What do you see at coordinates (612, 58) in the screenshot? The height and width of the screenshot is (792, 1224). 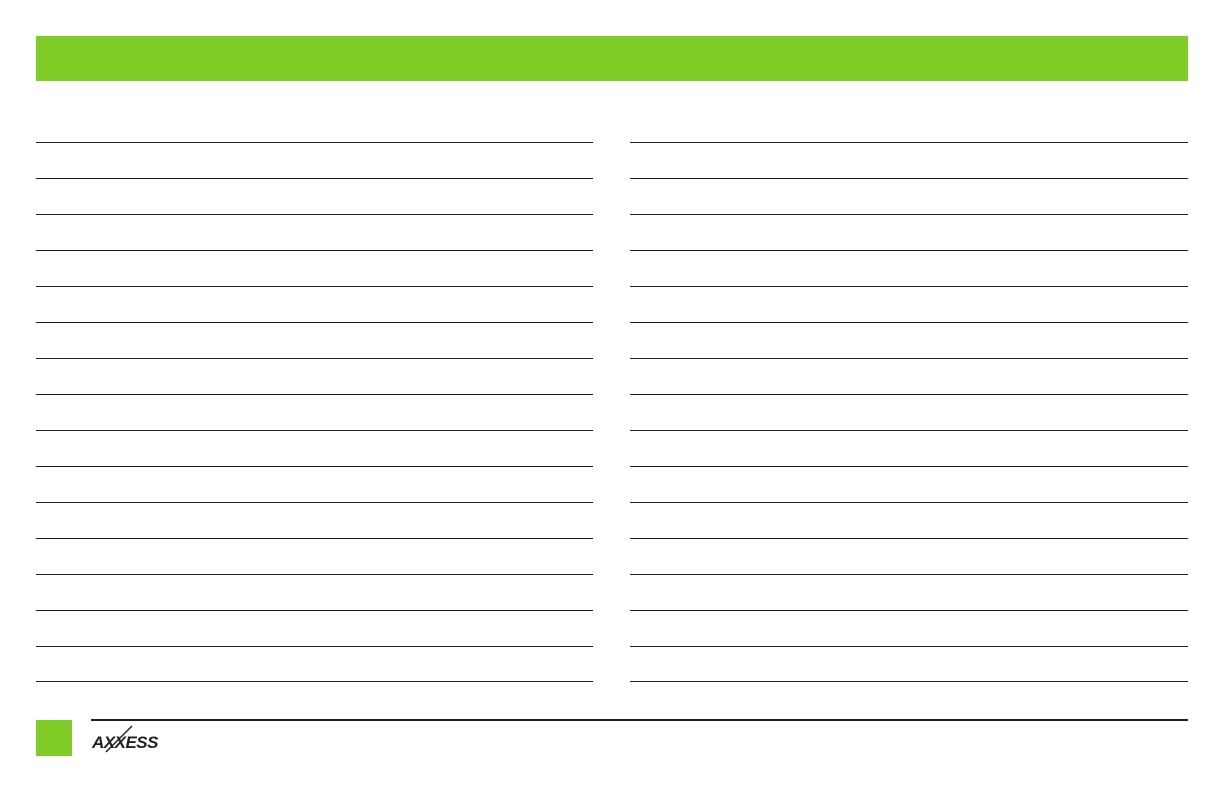 I see `header-bar` at bounding box center [612, 58].